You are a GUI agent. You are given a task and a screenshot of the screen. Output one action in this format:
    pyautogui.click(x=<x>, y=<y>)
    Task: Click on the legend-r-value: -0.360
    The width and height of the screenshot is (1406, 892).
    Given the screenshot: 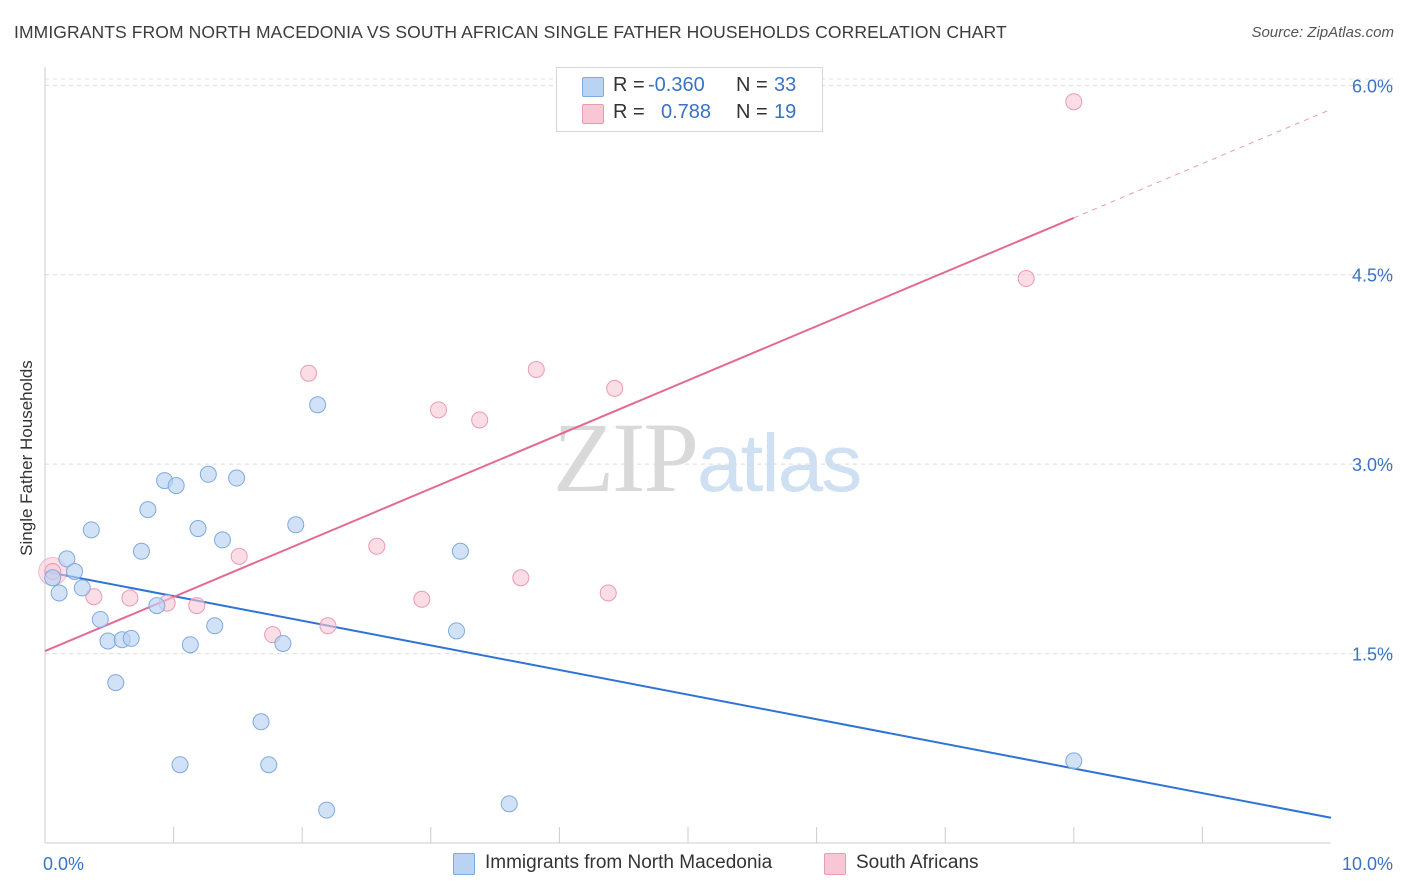 What is the action you would take?
    pyautogui.click(x=676, y=85)
    